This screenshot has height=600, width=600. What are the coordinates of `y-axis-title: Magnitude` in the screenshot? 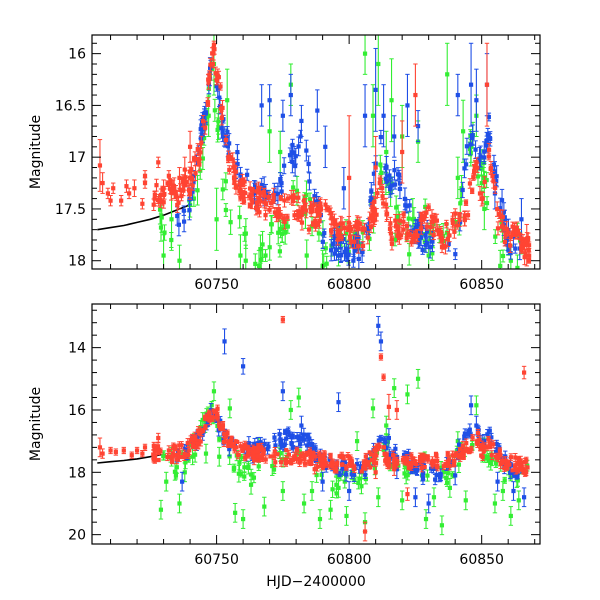 It's located at (36, 424).